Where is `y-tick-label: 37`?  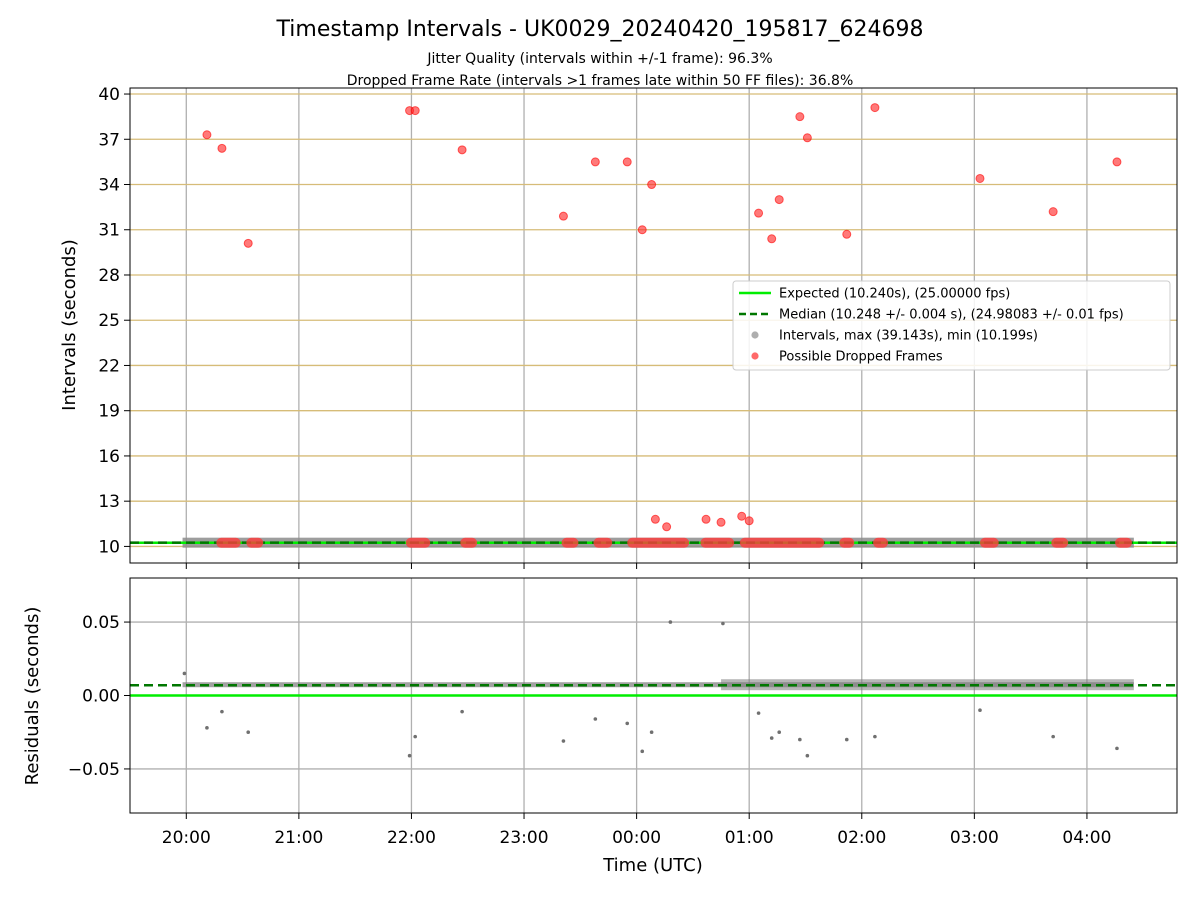 y-tick-label: 37 is located at coordinates (109, 140).